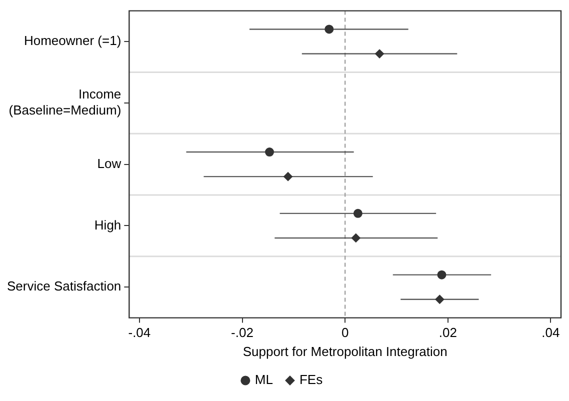 The image size is (569, 401). I want to click on x-tick-label: .04, so click(551, 332).